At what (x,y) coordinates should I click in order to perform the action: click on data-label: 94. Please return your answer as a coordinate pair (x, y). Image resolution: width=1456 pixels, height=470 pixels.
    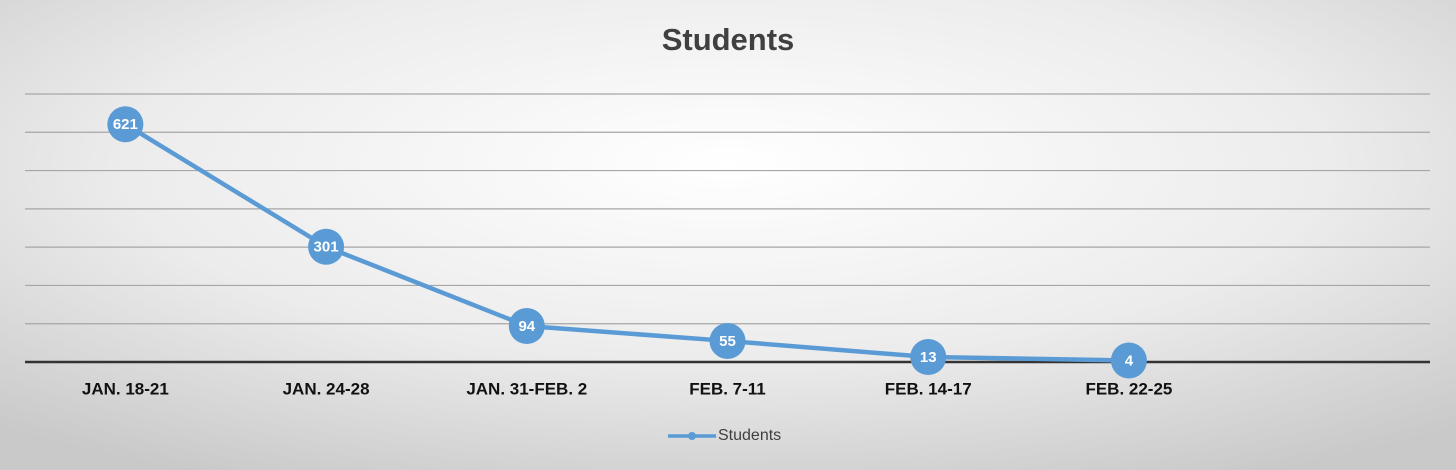
    Looking at the image, I should click on (526, 326).